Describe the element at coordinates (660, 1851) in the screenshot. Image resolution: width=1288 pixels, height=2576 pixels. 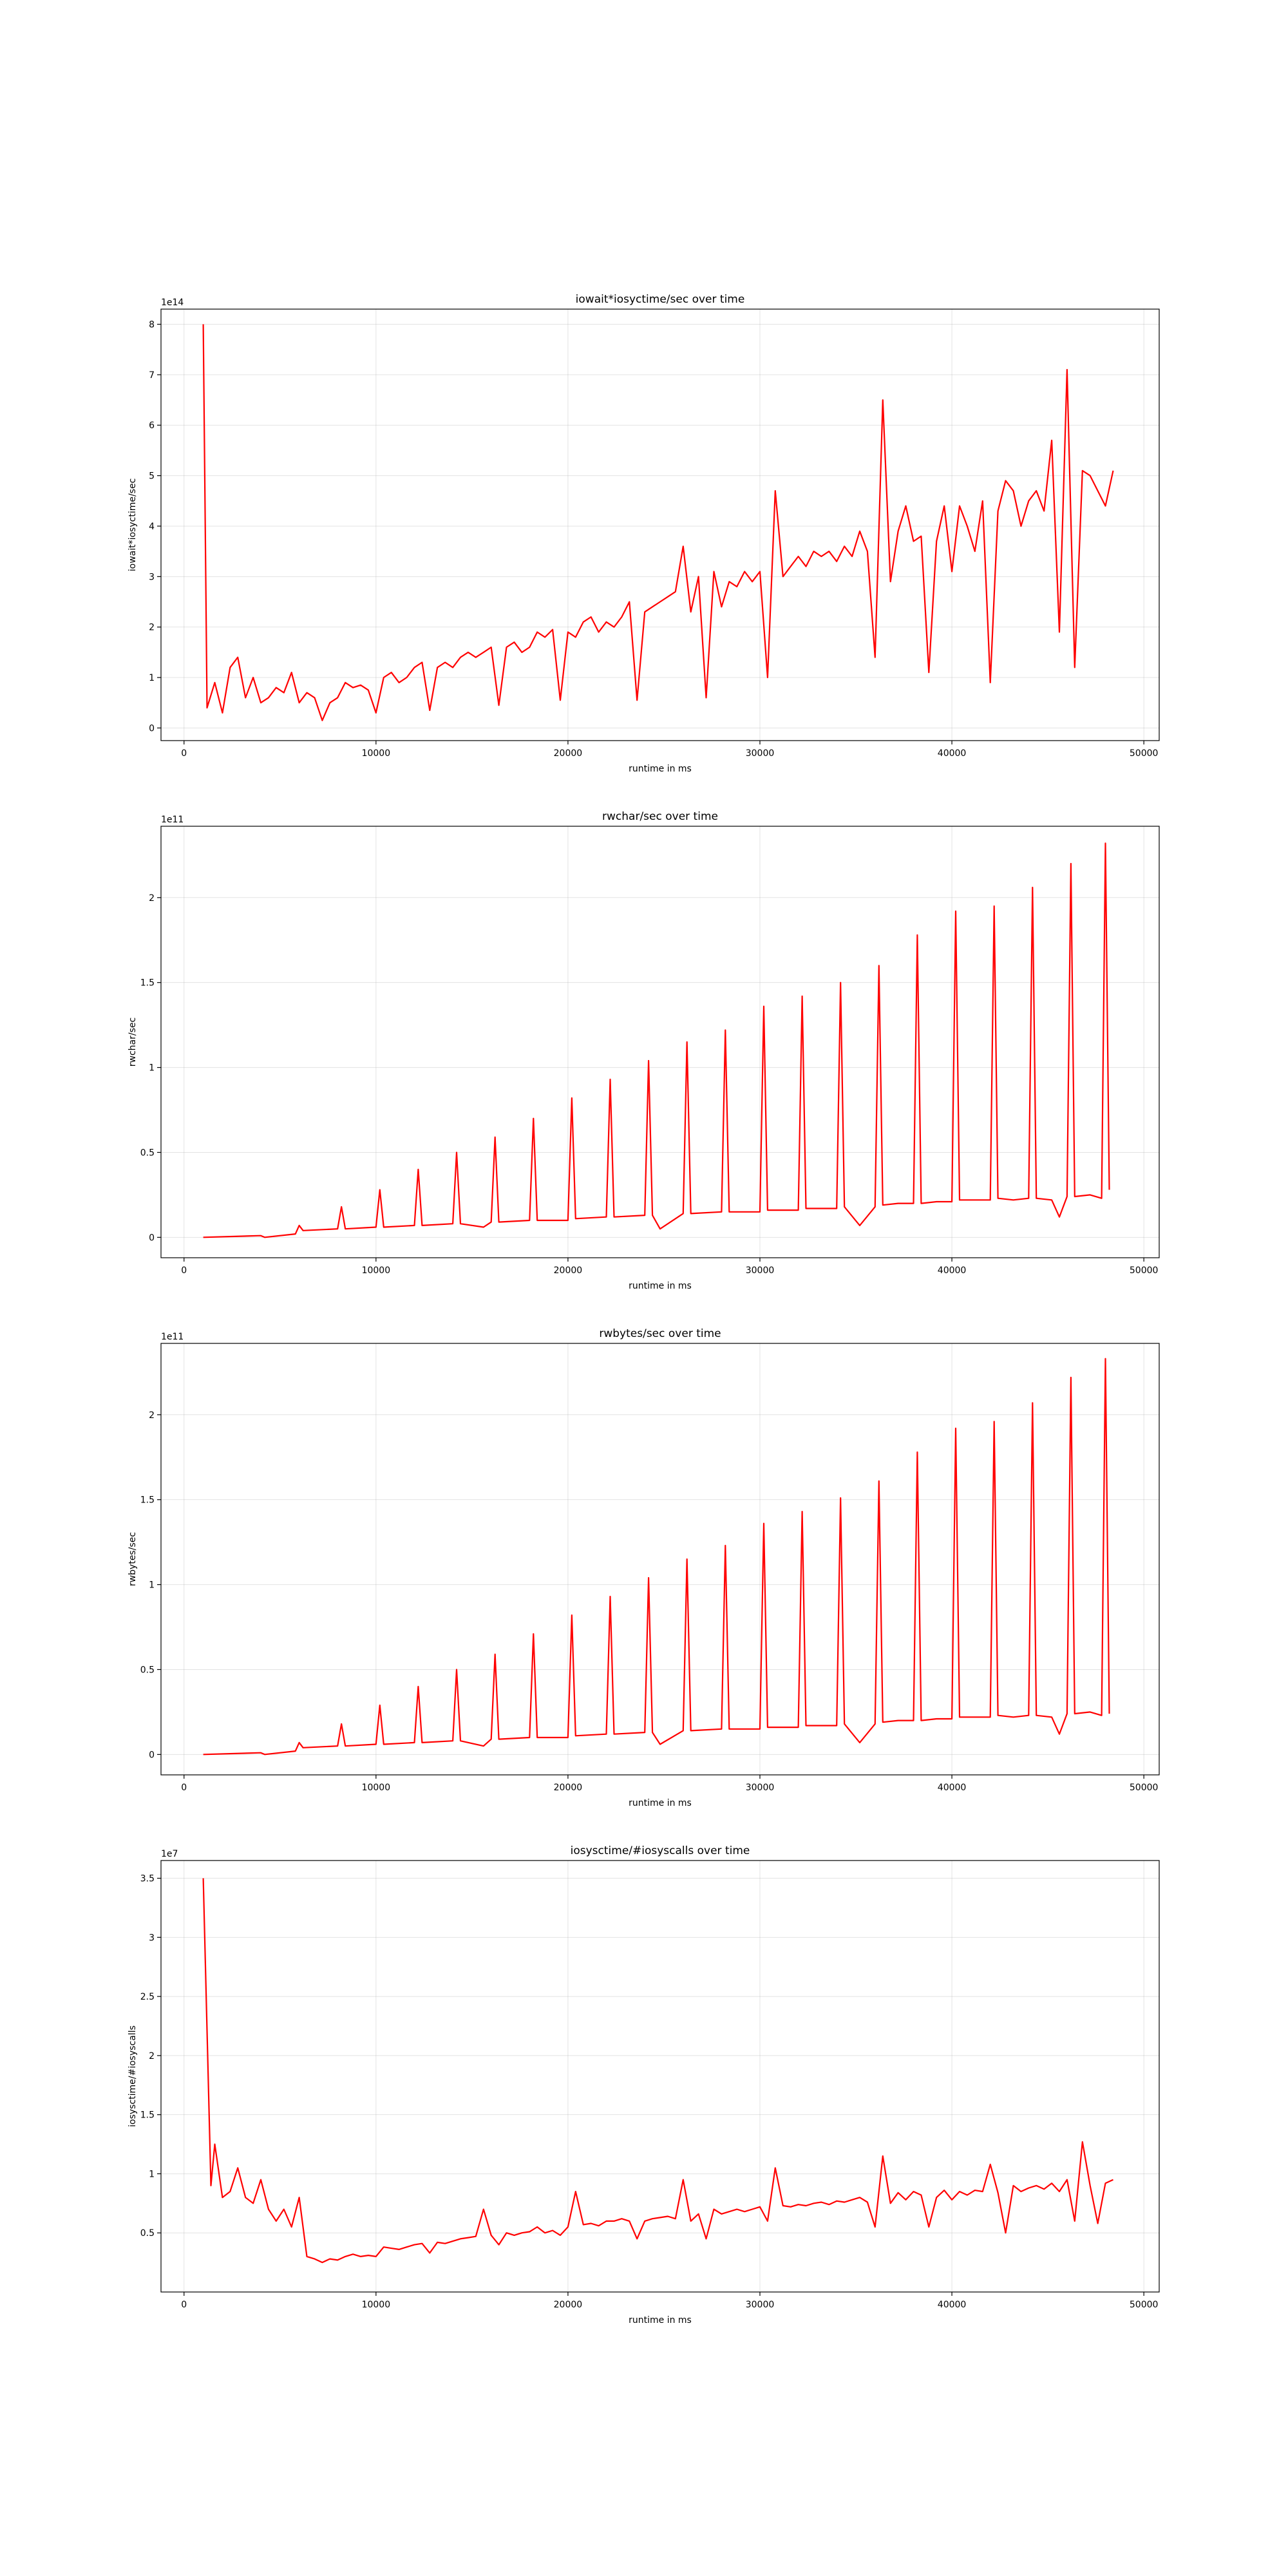
I see `chart-title: iosysctime/#iosyscalls over time` at that location.